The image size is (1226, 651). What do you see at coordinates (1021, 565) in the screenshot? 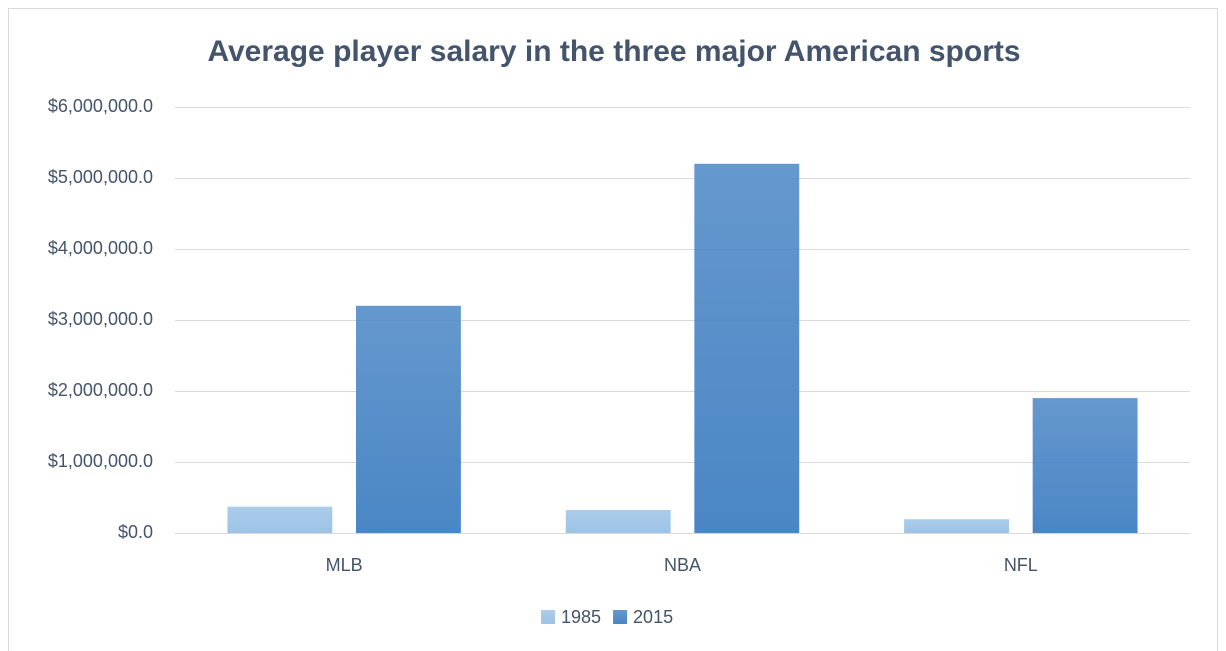
I see `x-tick-label: NFL` at bounding box center [1021, 565].